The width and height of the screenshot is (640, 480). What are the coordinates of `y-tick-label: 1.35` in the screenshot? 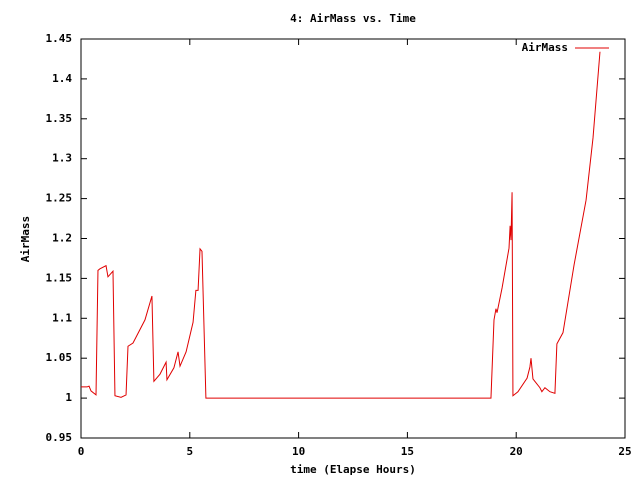 It's located at (59, 118).